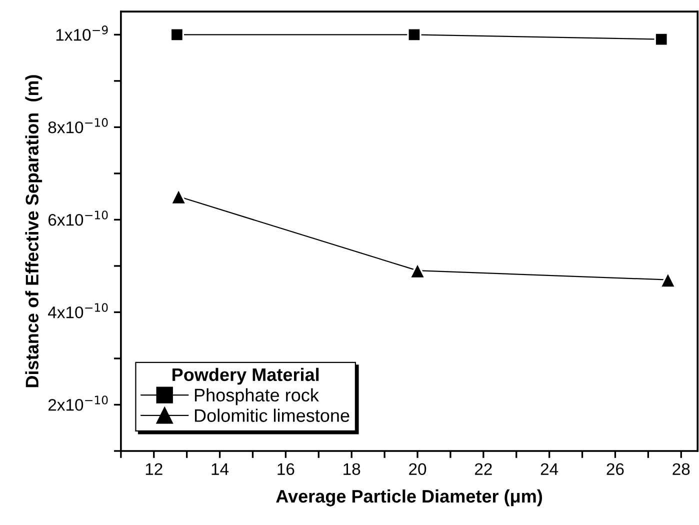 The width and height of the screenshot is (699, 525). Describe the element at coordinates (78, 126) in the screenshot. I see `y-tick-label: 8x10$^{−10}$` at that location.